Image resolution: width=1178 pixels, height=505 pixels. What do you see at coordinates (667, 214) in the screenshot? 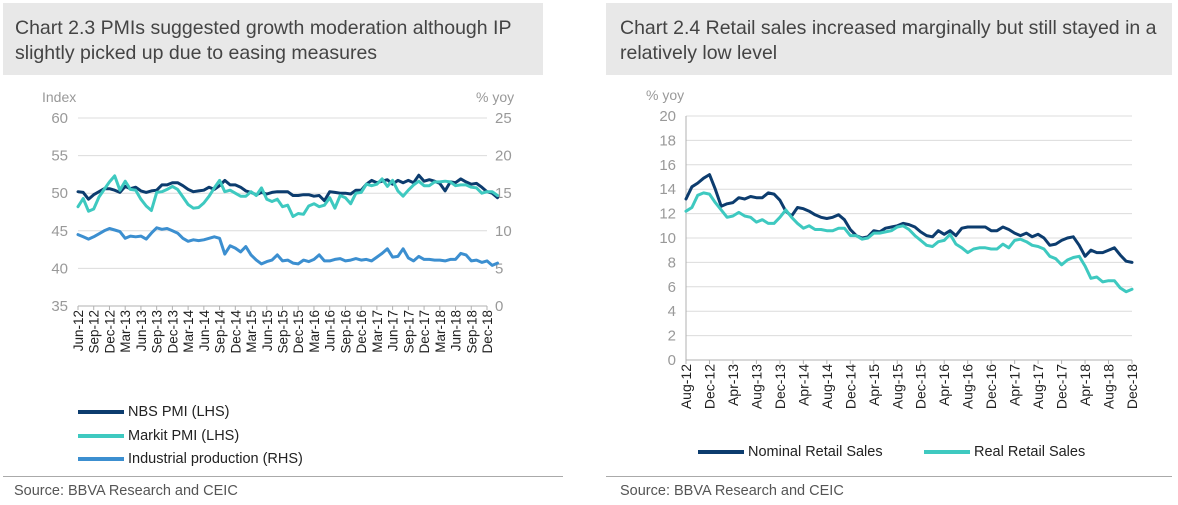
I see `y-tick-label: 12` at bounding box center [667, 214].